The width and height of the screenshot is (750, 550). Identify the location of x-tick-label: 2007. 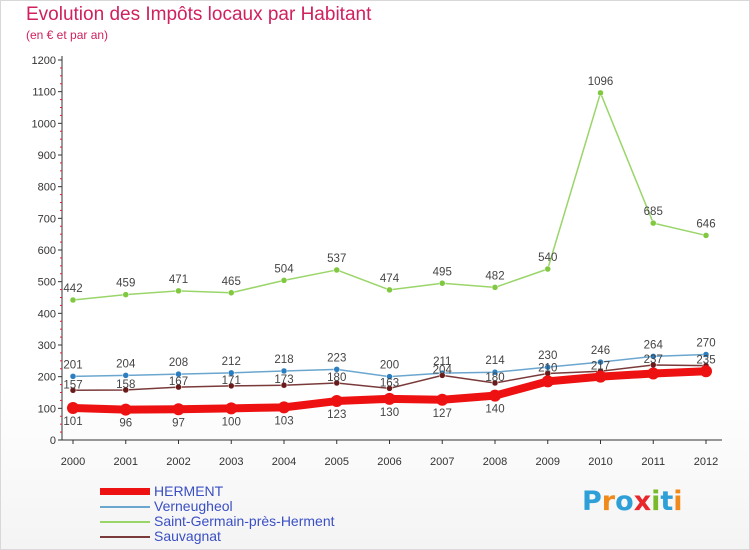
(442, 462).